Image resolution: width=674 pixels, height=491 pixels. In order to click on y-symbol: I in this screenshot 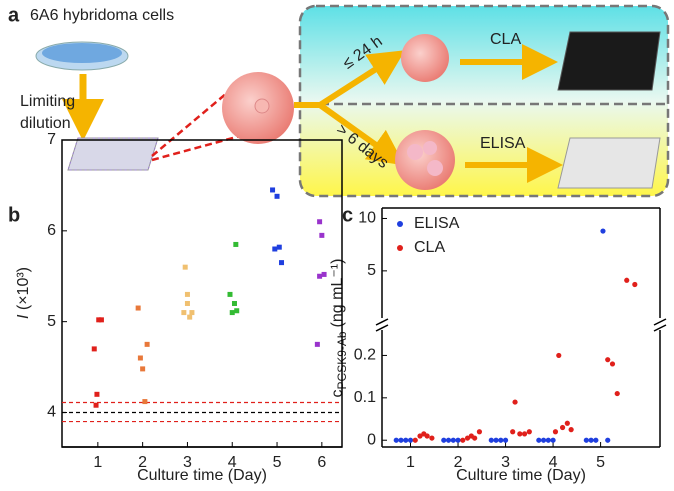, I will do `click(23, 316)`.